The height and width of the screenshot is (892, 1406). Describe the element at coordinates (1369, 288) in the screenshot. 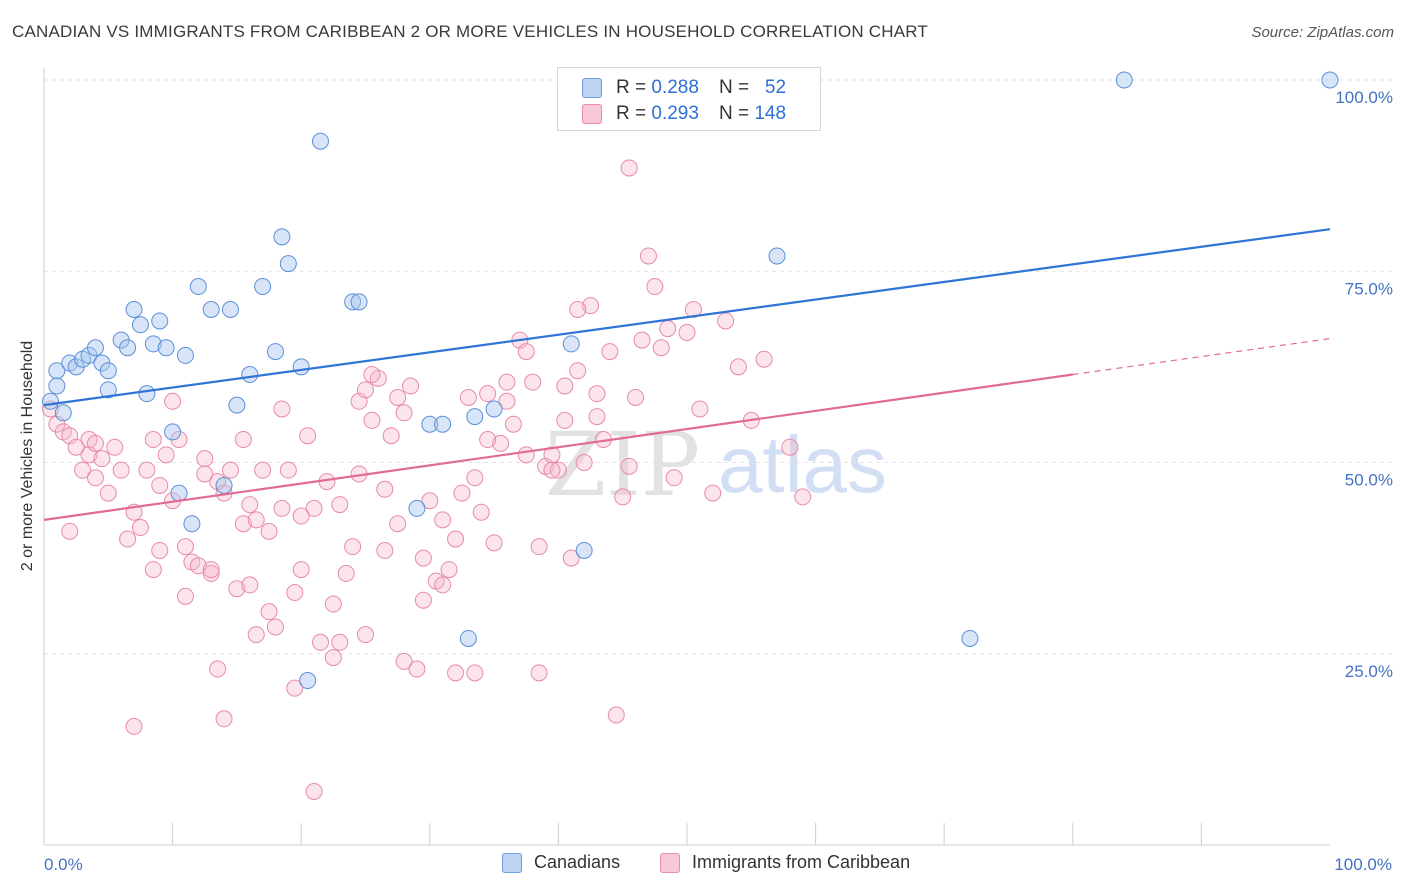

I see `y-tick-label: 75.0%` at that location.